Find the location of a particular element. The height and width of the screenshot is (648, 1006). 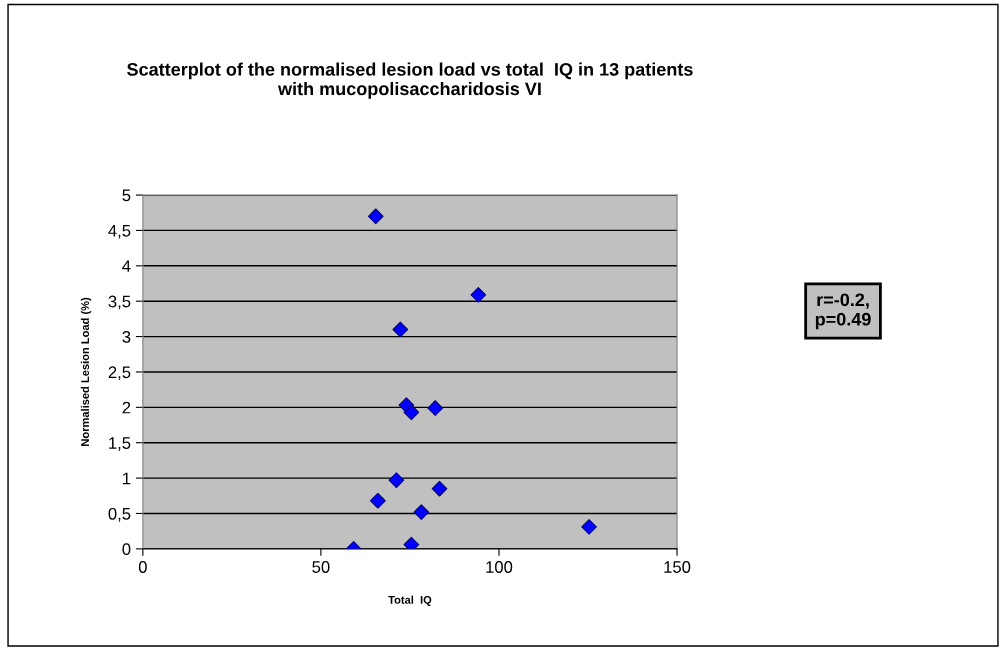

y-tick-label: 3 is located at coordinates (126, 336).